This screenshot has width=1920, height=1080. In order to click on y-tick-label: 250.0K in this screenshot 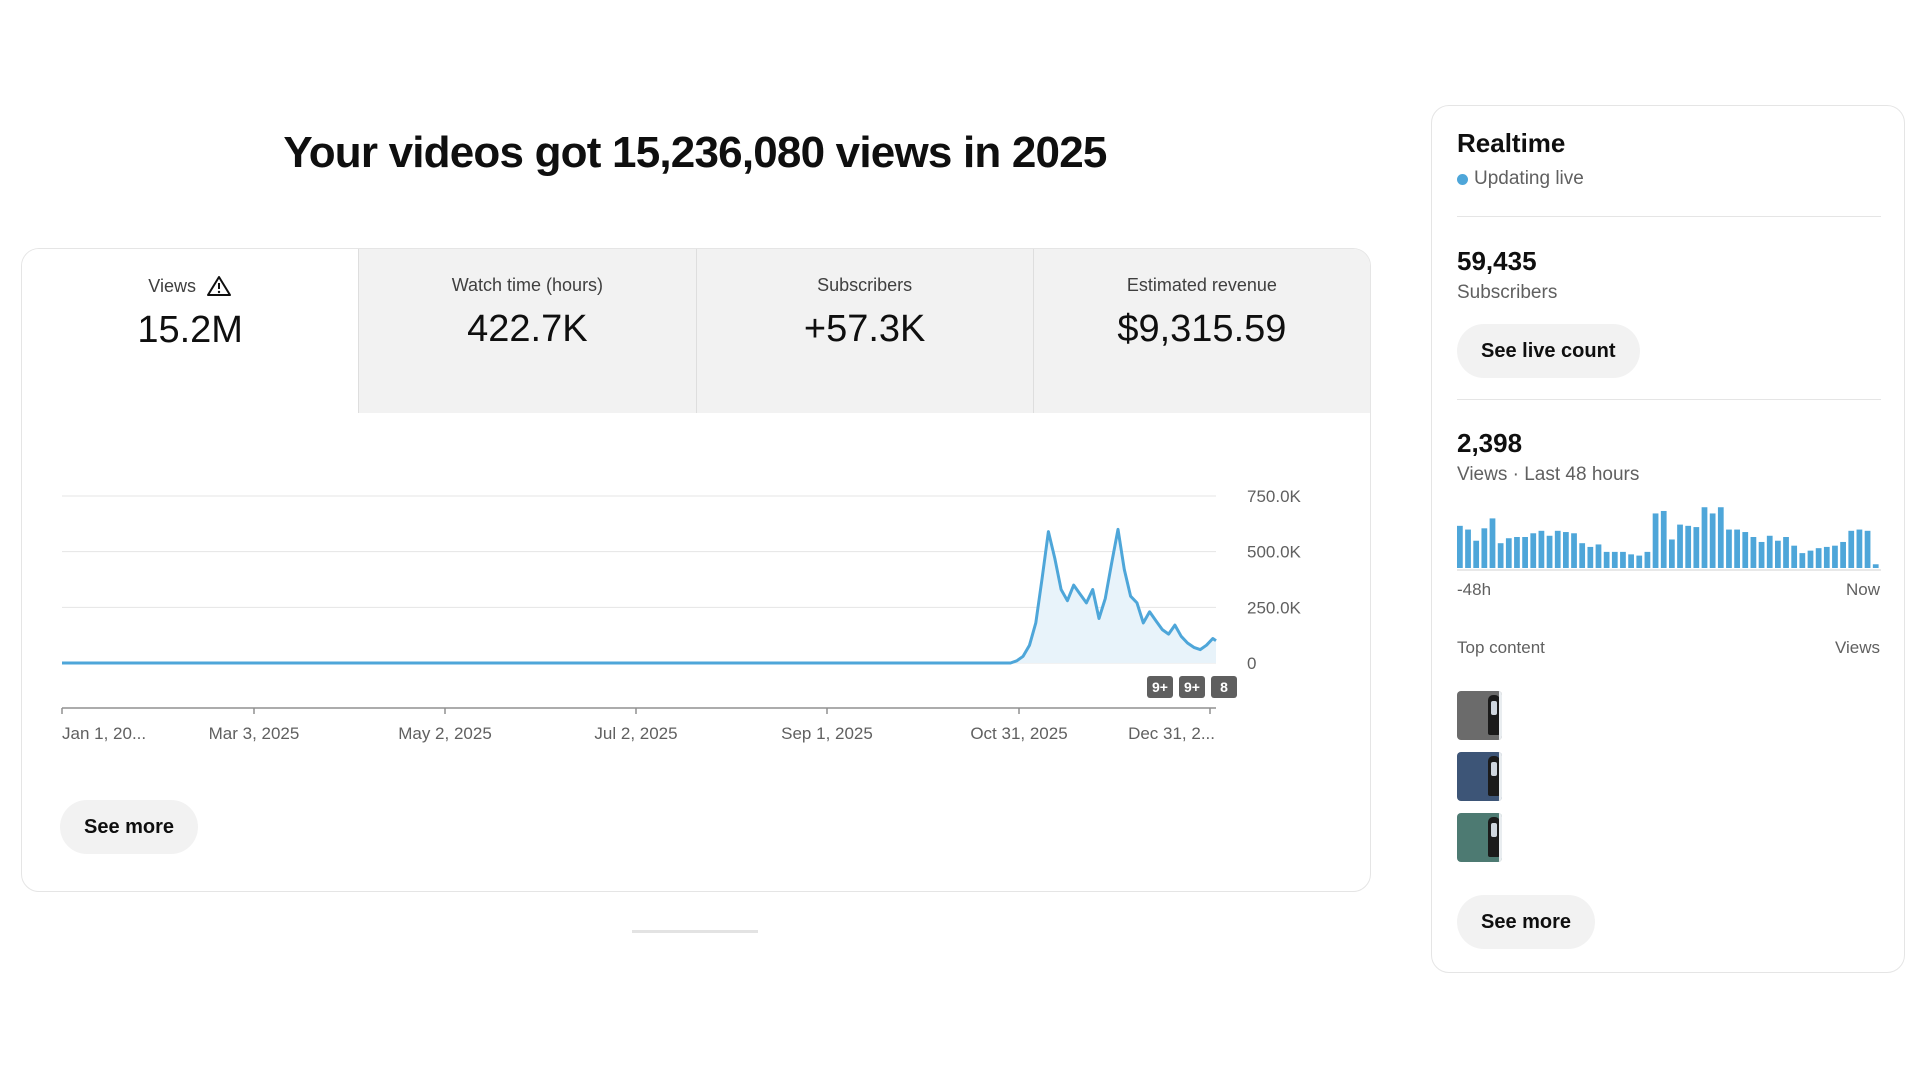, I will do `click(1274, 607)`.